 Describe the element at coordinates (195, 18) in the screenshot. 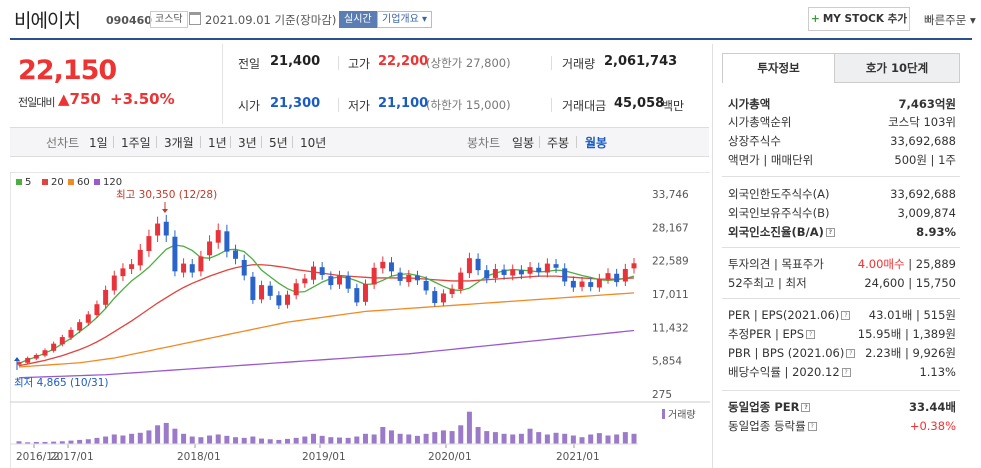

I see `calendar-icon` at that location.